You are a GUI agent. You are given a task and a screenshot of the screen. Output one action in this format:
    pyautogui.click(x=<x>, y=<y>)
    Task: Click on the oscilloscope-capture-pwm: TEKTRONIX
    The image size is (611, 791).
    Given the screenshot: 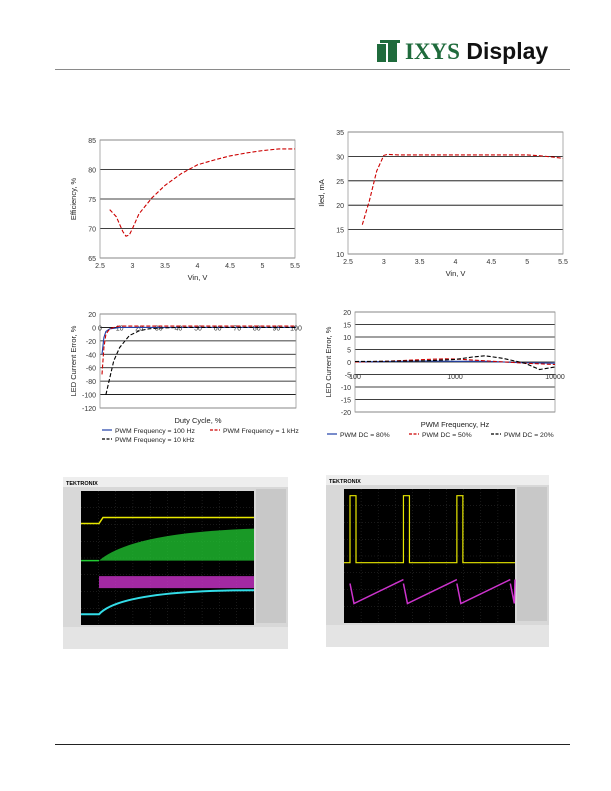 What is the action you would take?
    pyautogui.click(x=437, y=561)
    